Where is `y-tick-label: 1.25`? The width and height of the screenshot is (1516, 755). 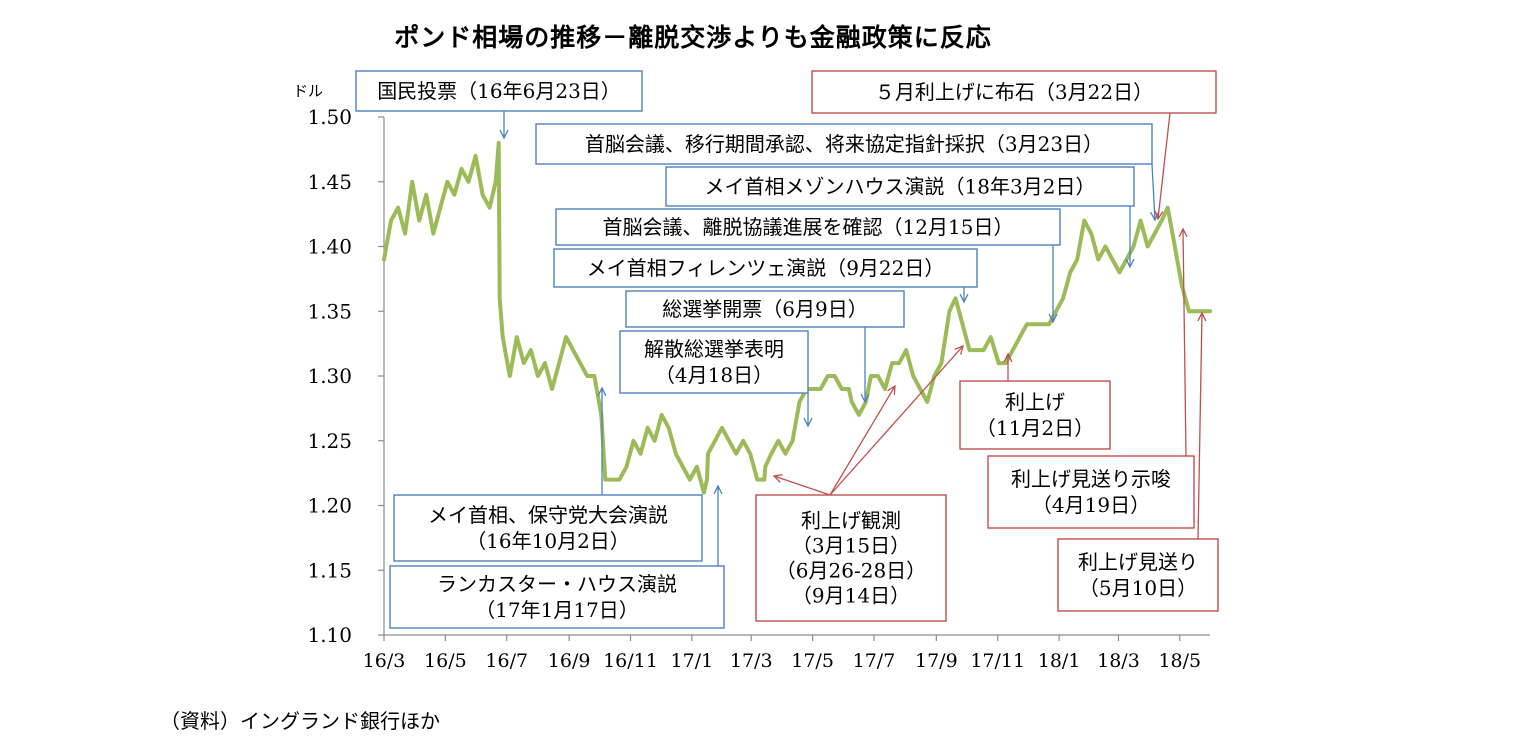
y-tick-label: 1.25 is located at coordinates (329, 441).